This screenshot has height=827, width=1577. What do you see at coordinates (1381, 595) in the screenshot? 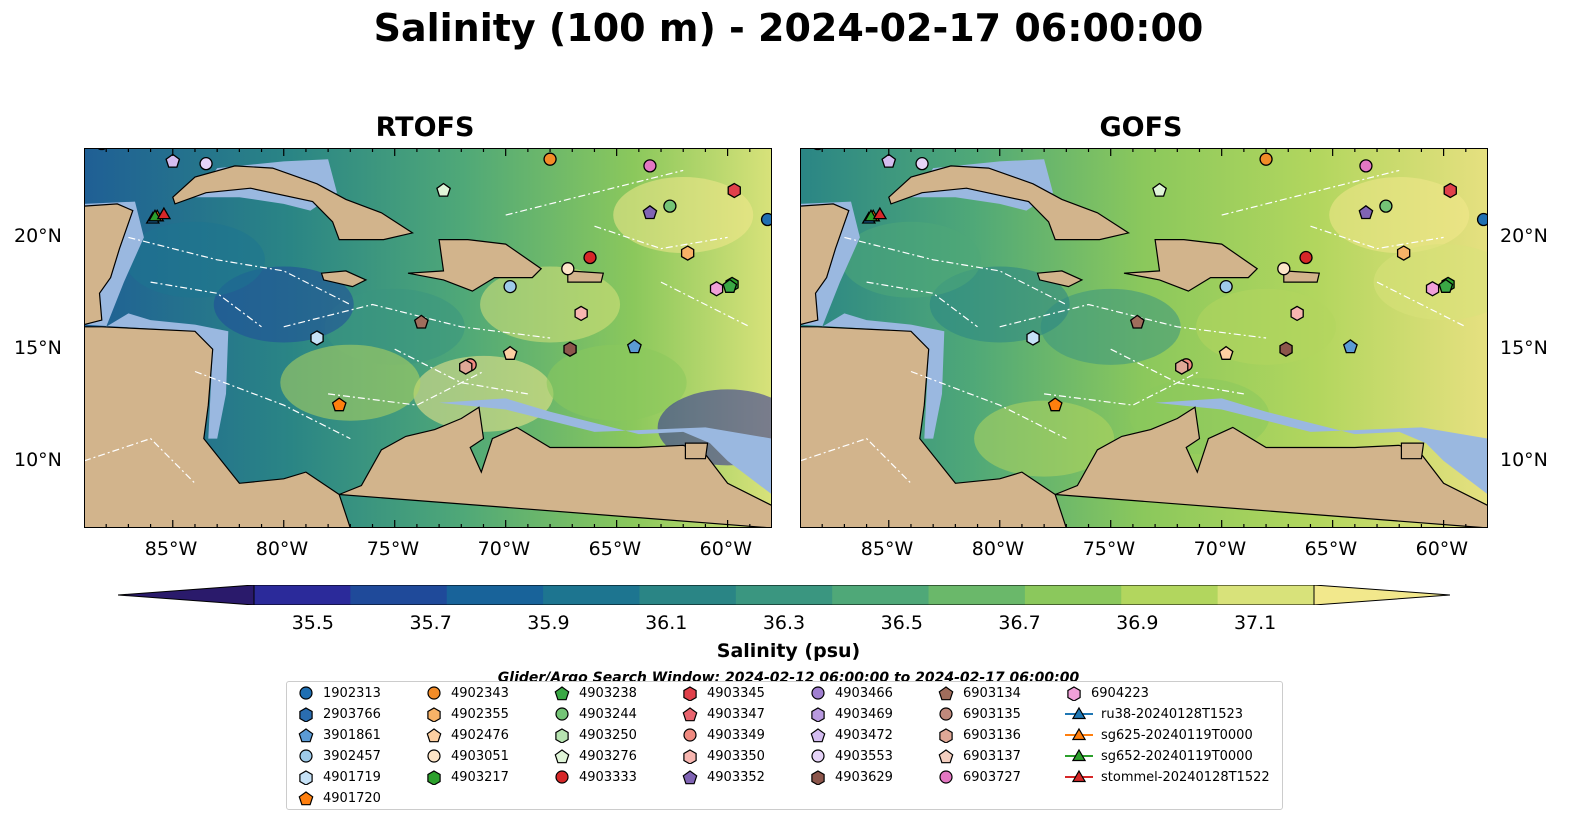
I see `colorbar-extend-high` at bounding box center [1381, 595].